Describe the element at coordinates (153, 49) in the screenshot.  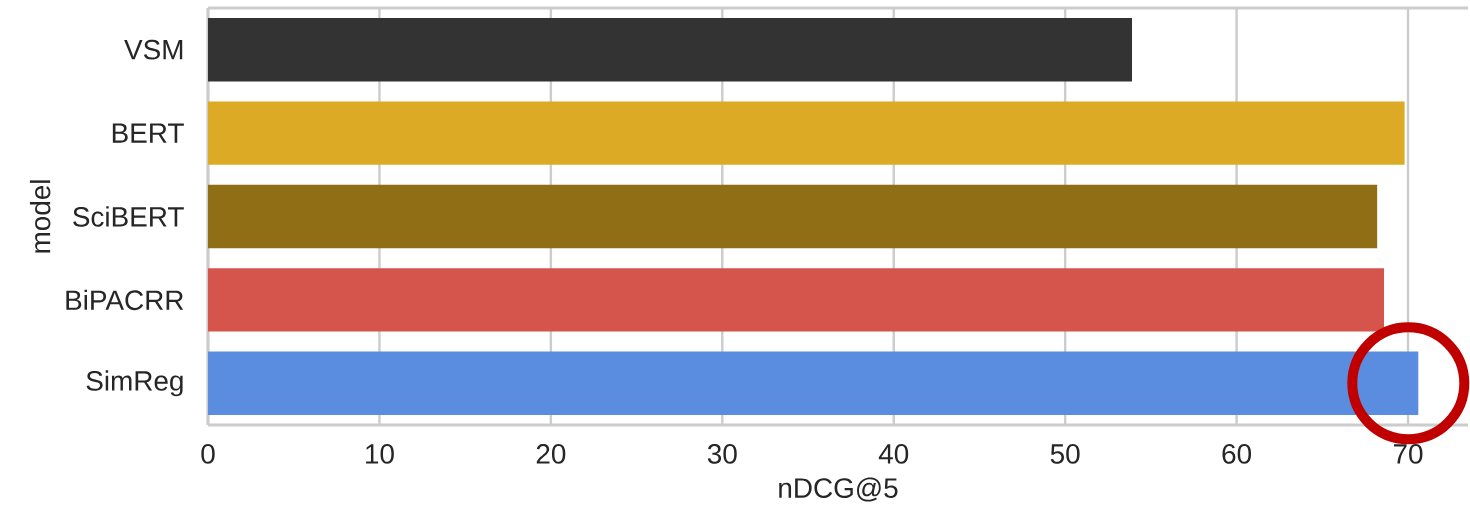
I see `y-tick-label: VSM` at that location.